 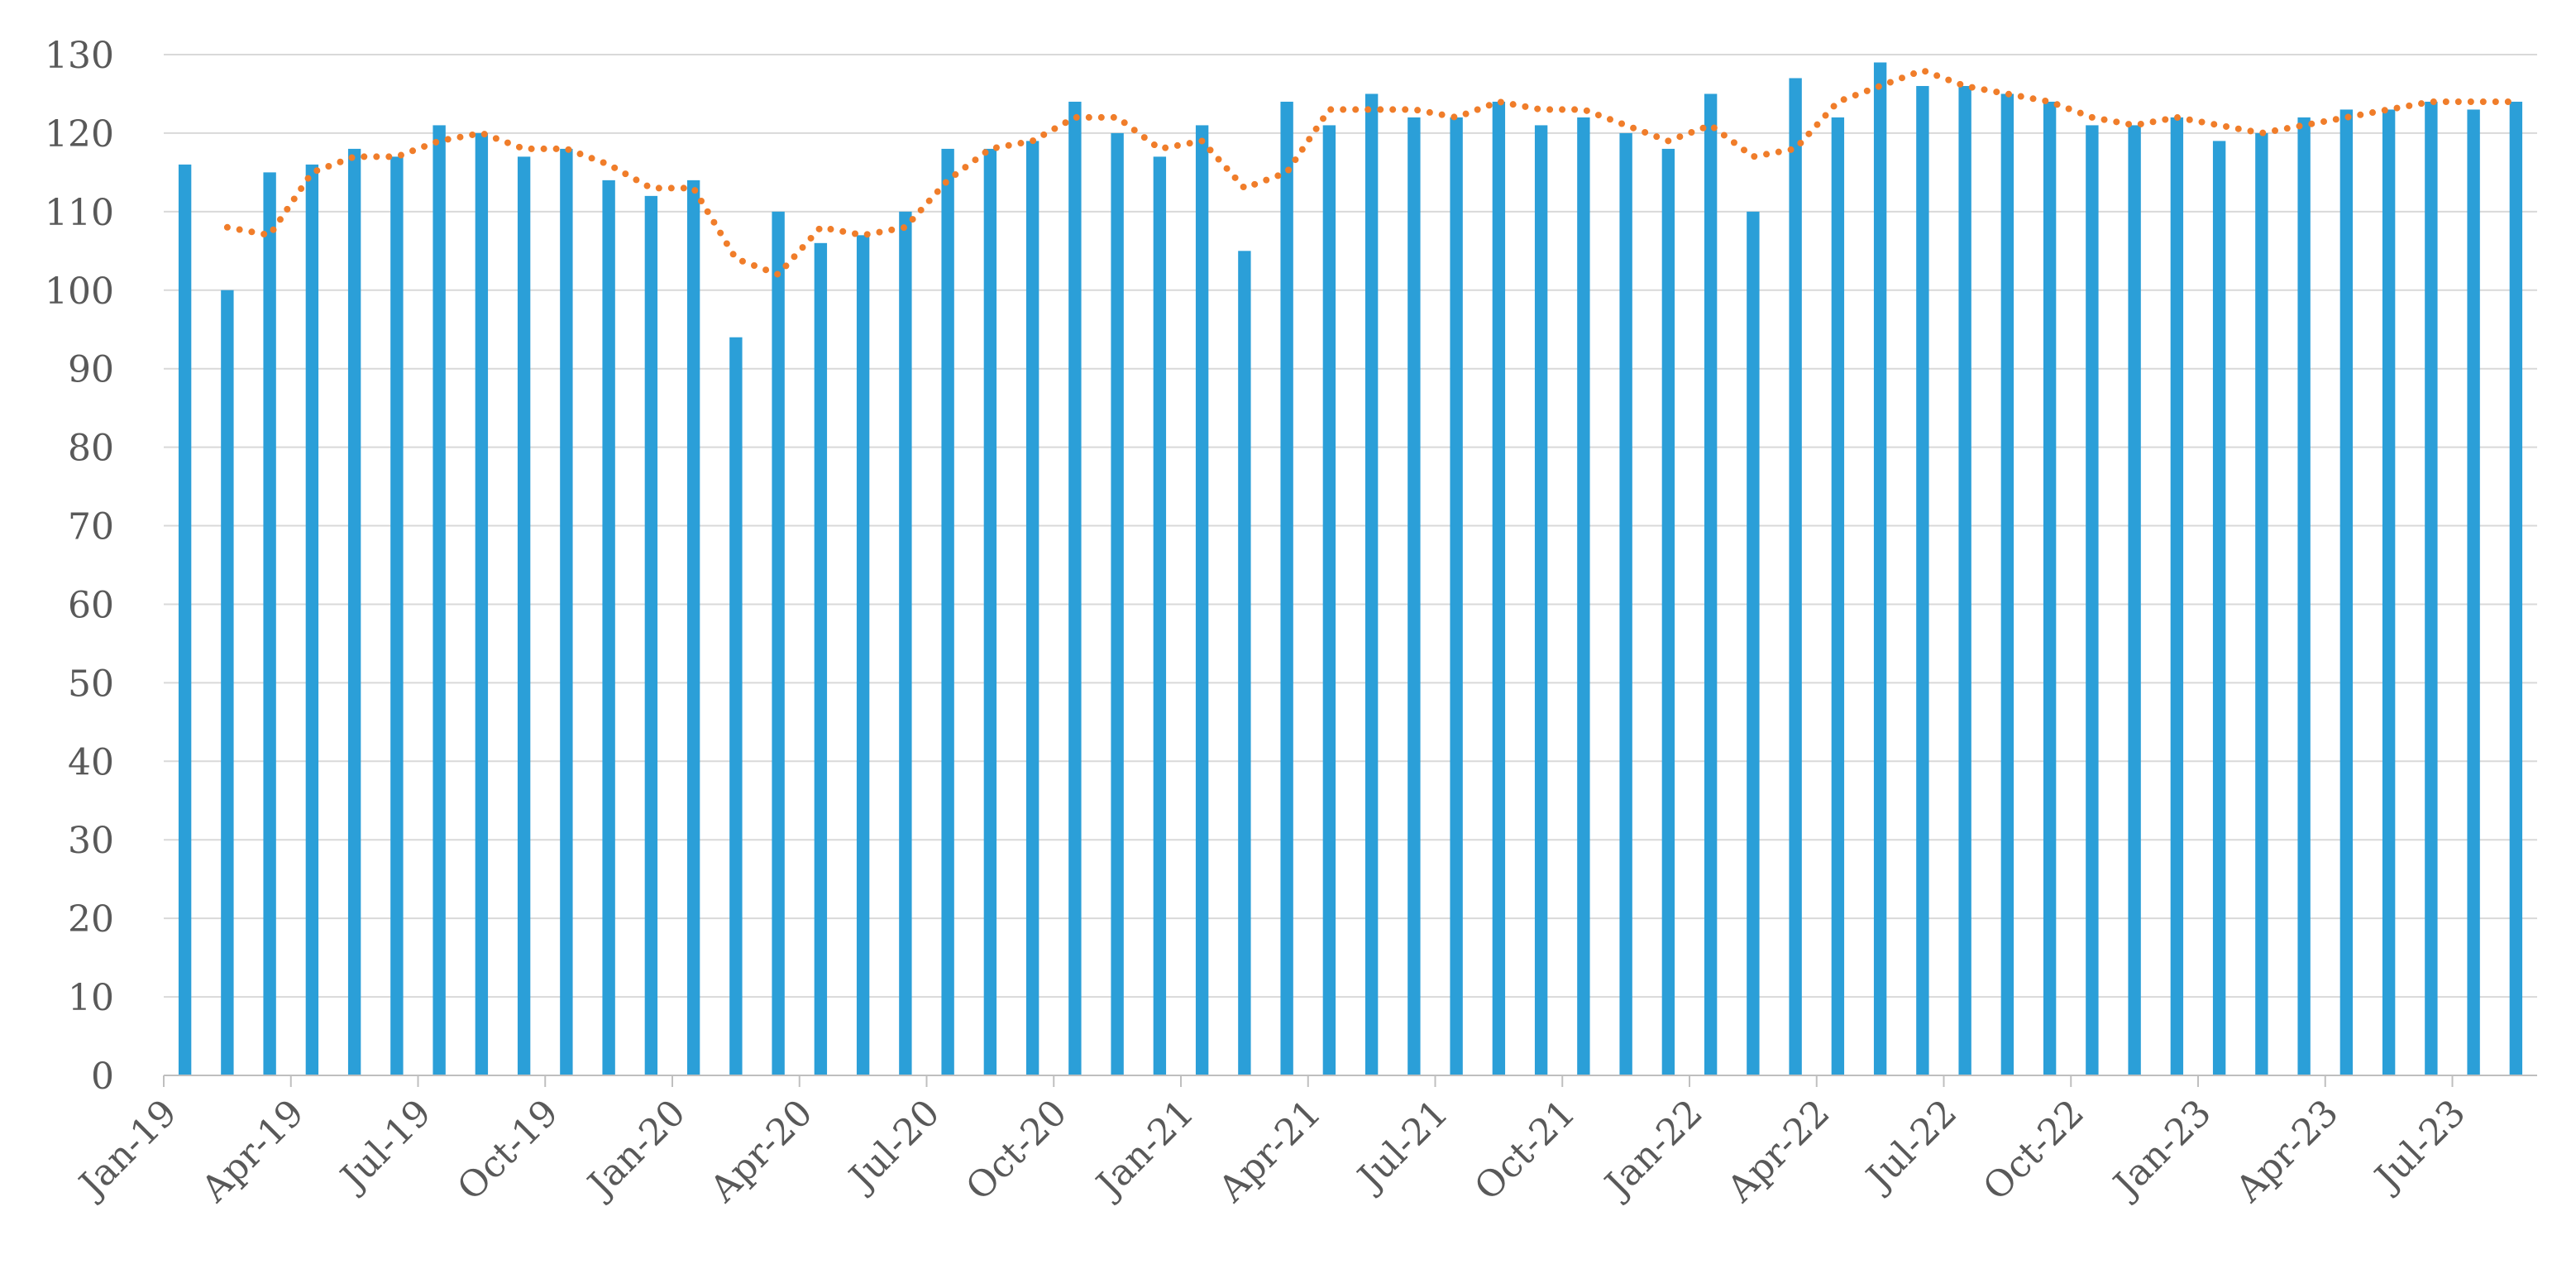 What do you see at coordinates (103, 1077) in the screenshot?
I see `y-tick-label: 0` at bounding box center [103, 1077].